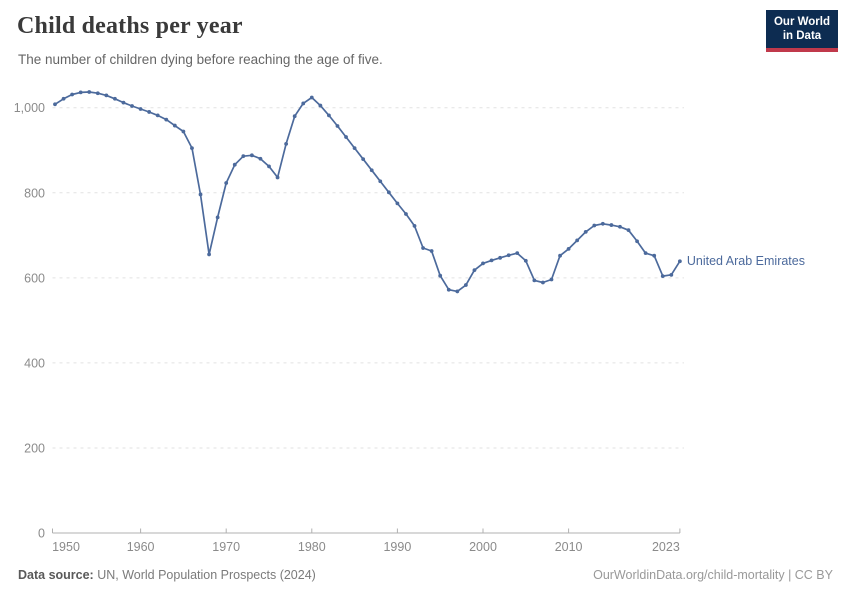 Image resolution: width=850 pixels, height=600 pixels. I want to click on entity-label: United Arab Emirates, so click(746, 261).